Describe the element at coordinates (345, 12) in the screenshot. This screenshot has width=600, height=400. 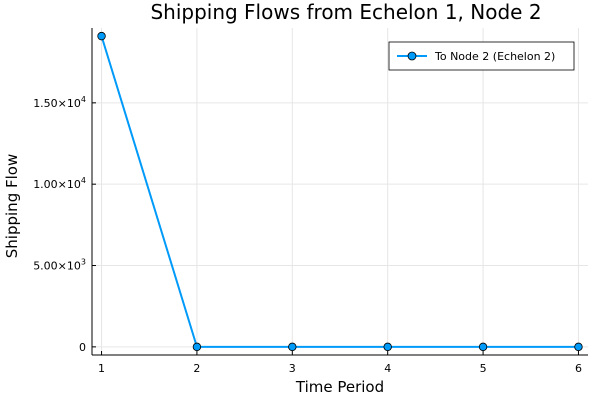
I see `chart-title: Shipping Flows from Echelon 1, Node 2` at that location.